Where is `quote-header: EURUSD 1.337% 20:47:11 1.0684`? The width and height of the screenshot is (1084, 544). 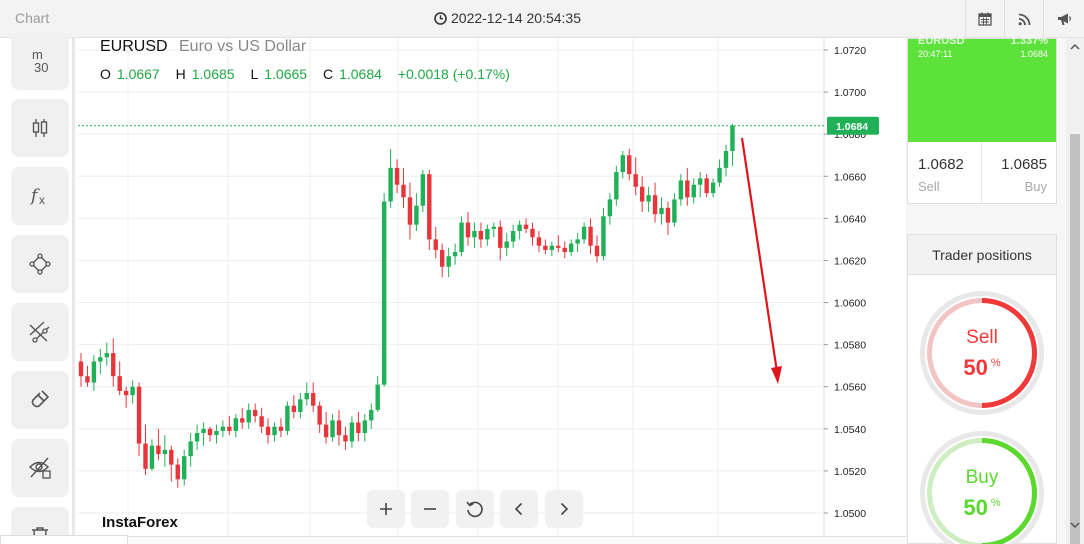
quote-header: EURUSD 1.337% 20:47:11 1.0684 is located at coordinates (982, 88).